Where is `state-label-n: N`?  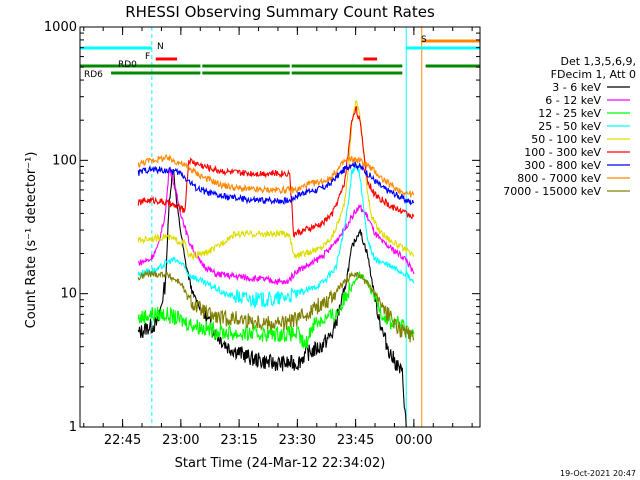 state-label-n: N is located at coordinates (160, 47).